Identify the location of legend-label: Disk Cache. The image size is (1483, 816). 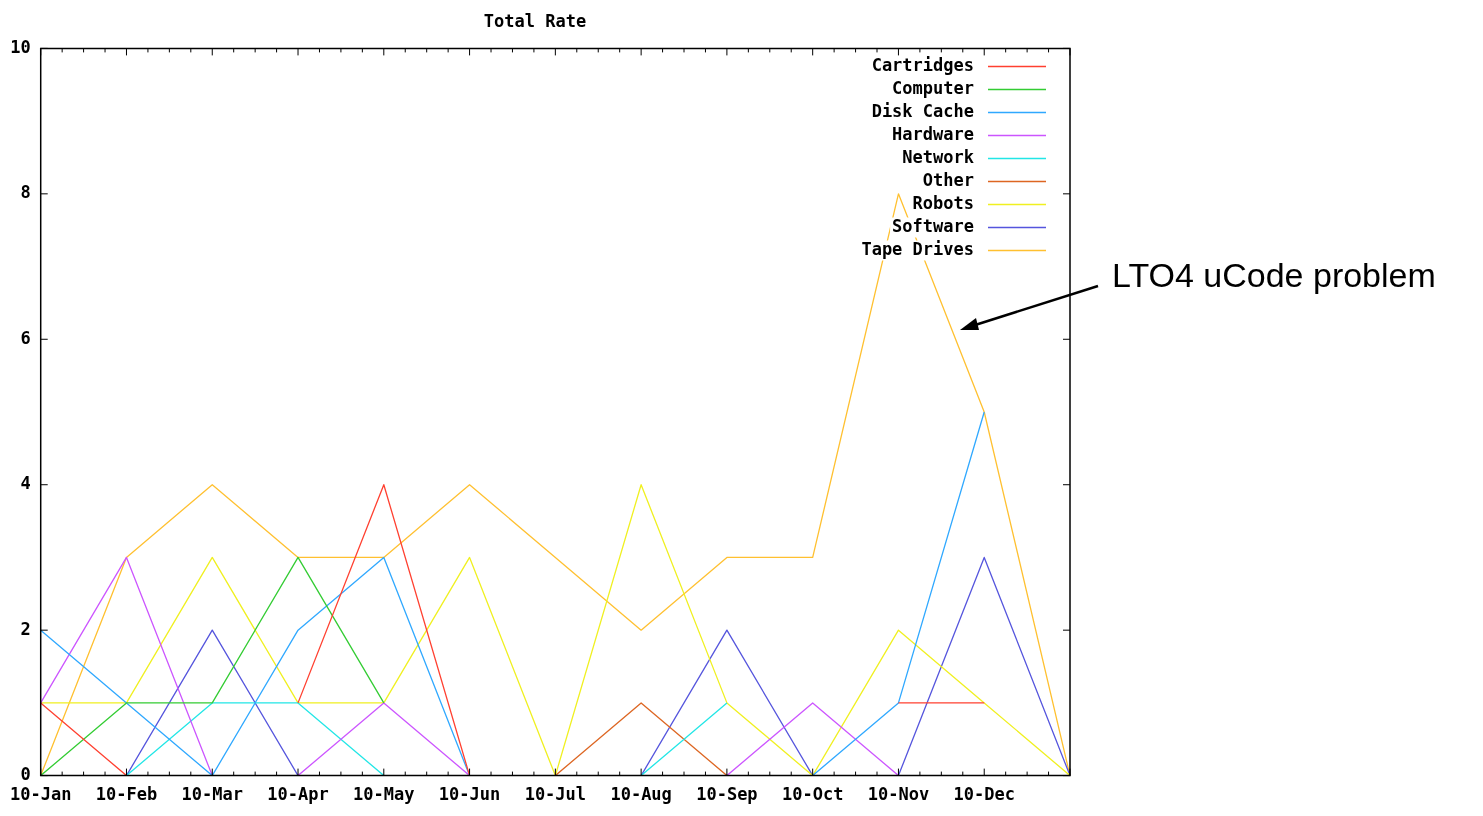
(922, 110).